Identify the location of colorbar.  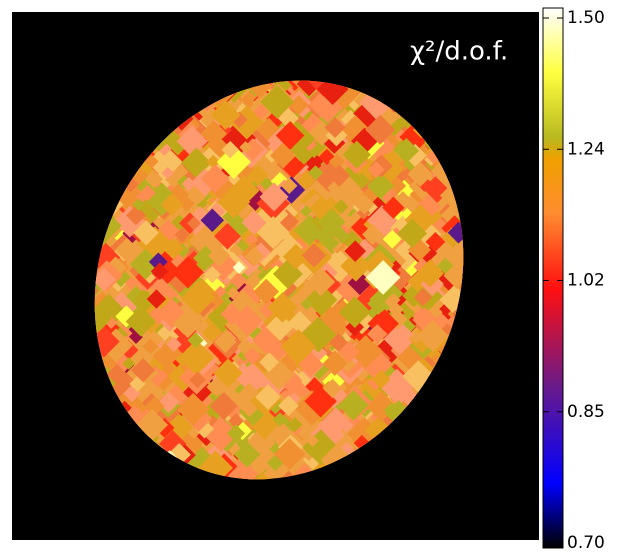
(553, 278).